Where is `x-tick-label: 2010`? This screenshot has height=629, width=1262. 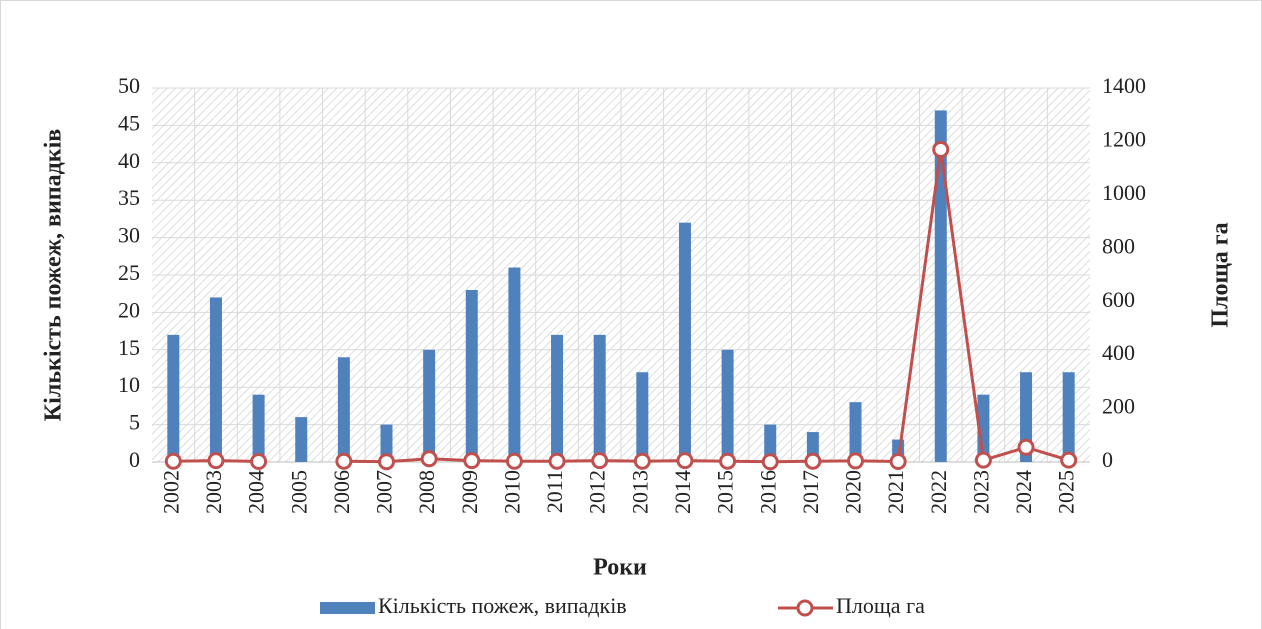
x-tick-label: 2010 is located at coordinates (511, 492).